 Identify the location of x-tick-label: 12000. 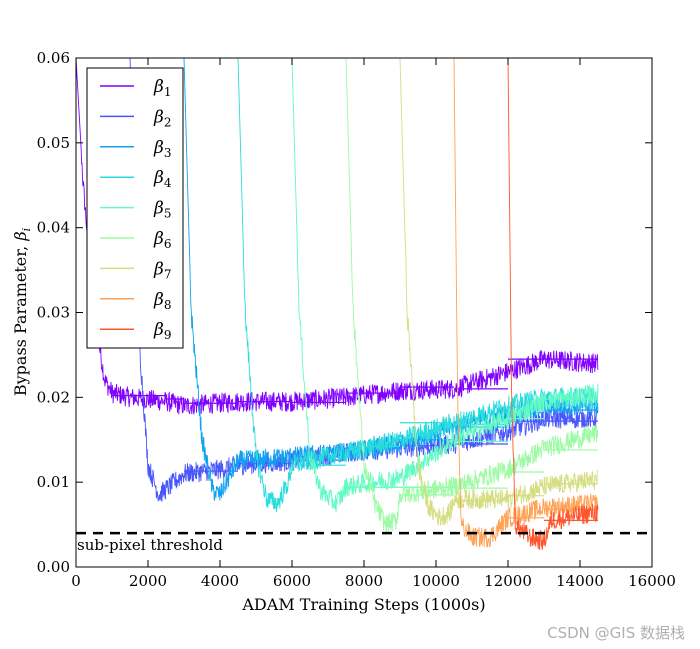
(508, 581).